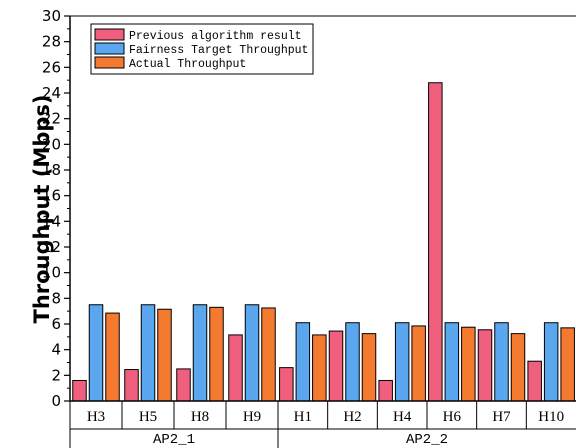 The width and height of the screenshot is (576, 448). Describe the element at coordinates (51, 196) in the screenshot. I see `y-tick-label: 16` at that location.